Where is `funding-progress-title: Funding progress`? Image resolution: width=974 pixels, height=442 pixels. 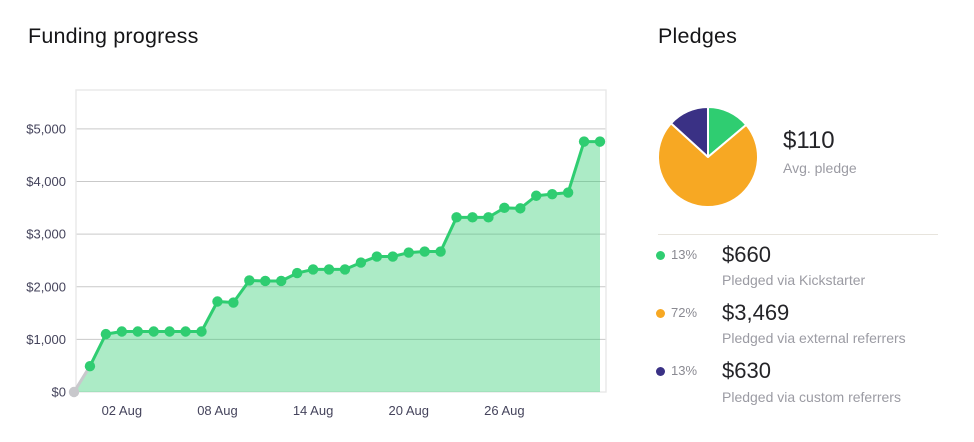 funding-progress-title: Funding progress is located at coordinates (113, 36).